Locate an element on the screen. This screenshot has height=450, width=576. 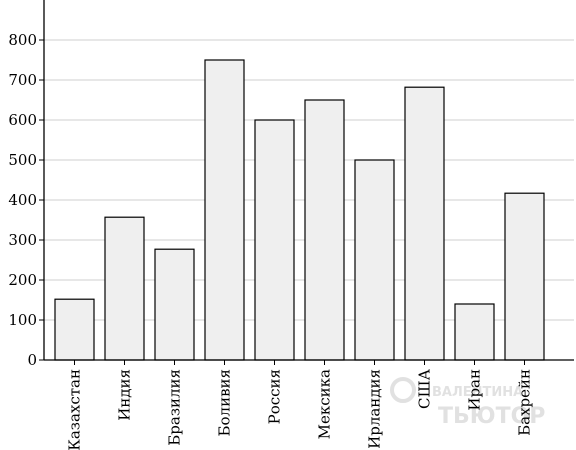
watermark-line-1: ВАЛЕНТИНА is located at coordinates (477, 392).